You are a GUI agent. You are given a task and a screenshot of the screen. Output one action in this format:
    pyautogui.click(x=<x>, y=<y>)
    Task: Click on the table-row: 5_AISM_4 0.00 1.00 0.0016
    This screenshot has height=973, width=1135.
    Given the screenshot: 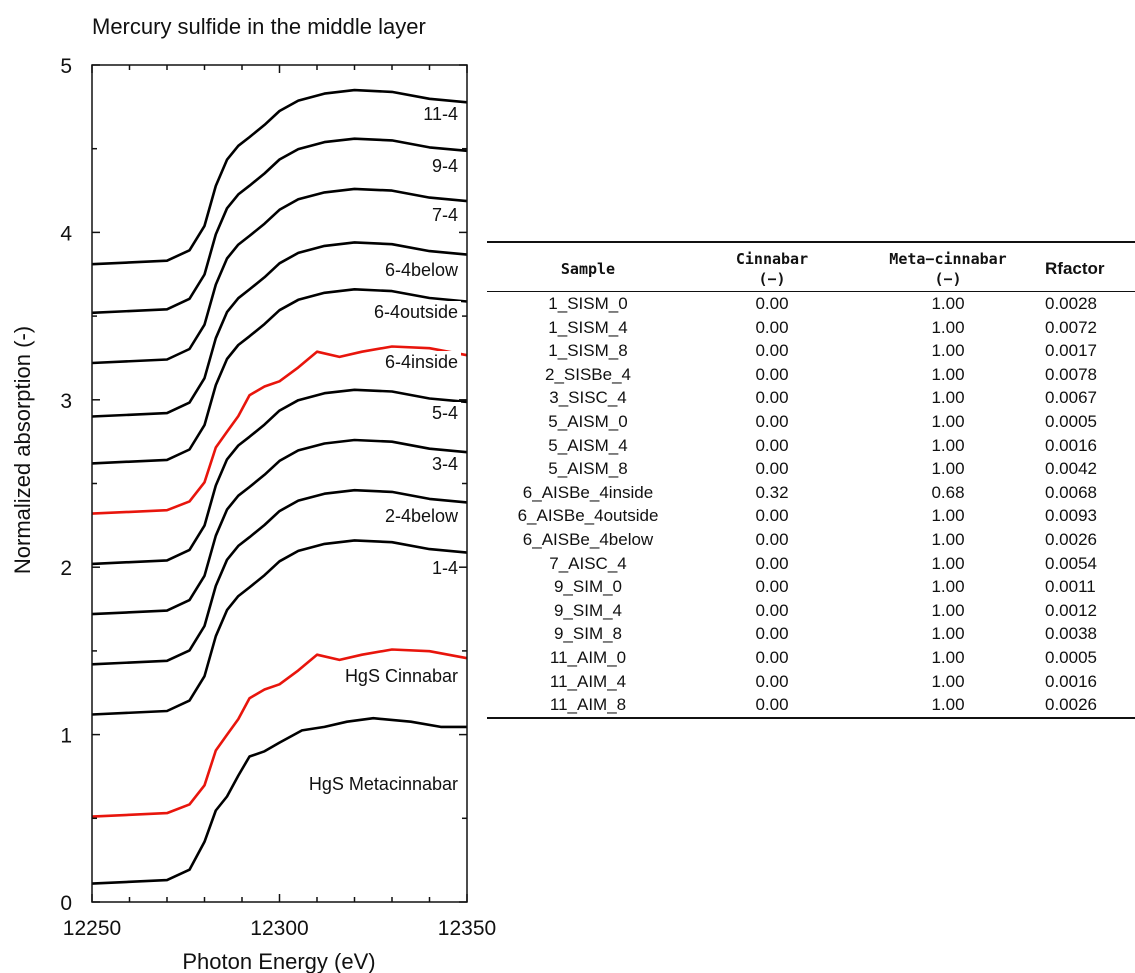 What is the action you would take?
    pyautogui.click(x=811, y=446)
    